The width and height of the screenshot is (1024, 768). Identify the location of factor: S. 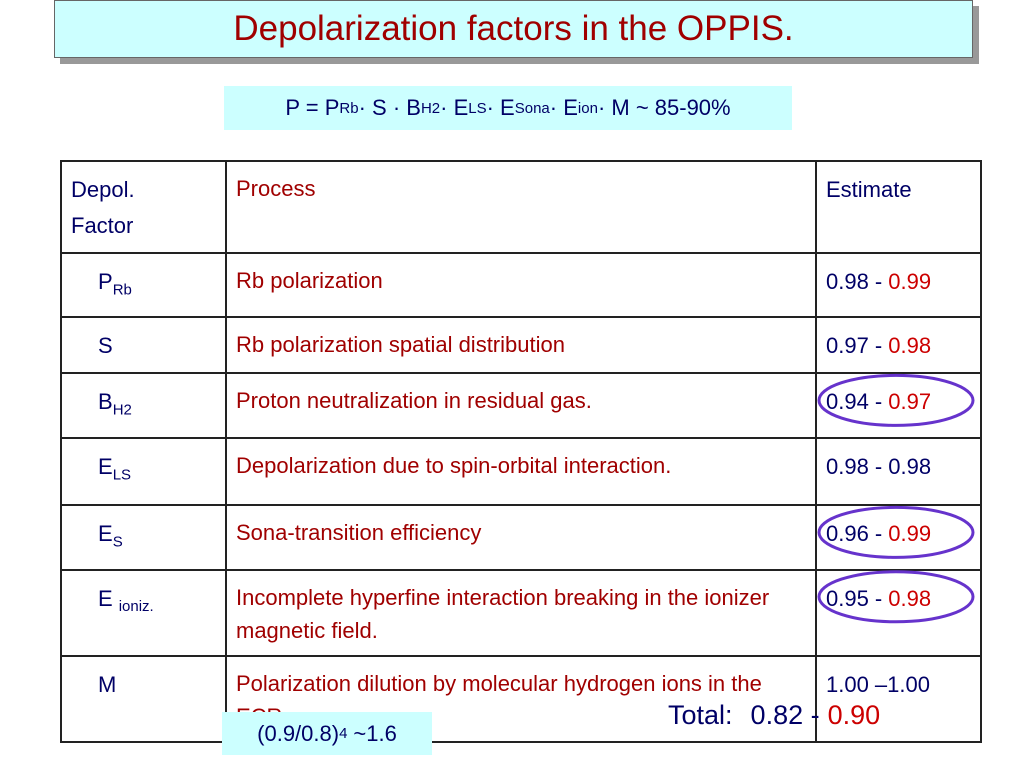
(105, 346).